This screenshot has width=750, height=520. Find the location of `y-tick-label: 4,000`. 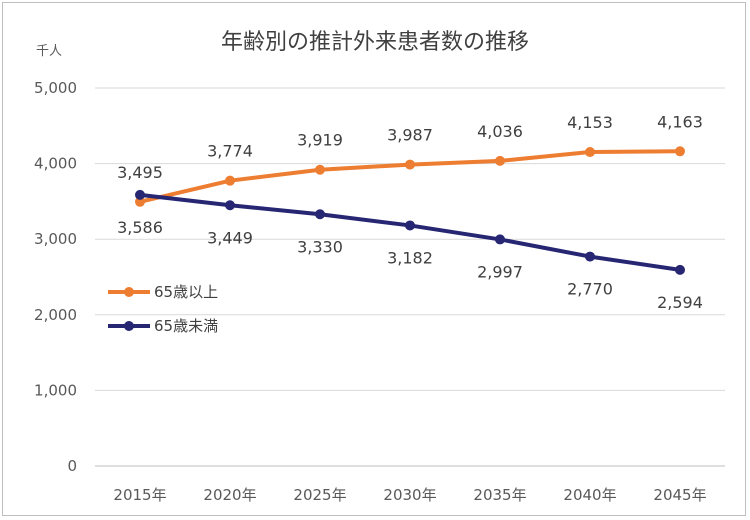

y-tick-label: 4,000 is located at coordinates (55, 164).